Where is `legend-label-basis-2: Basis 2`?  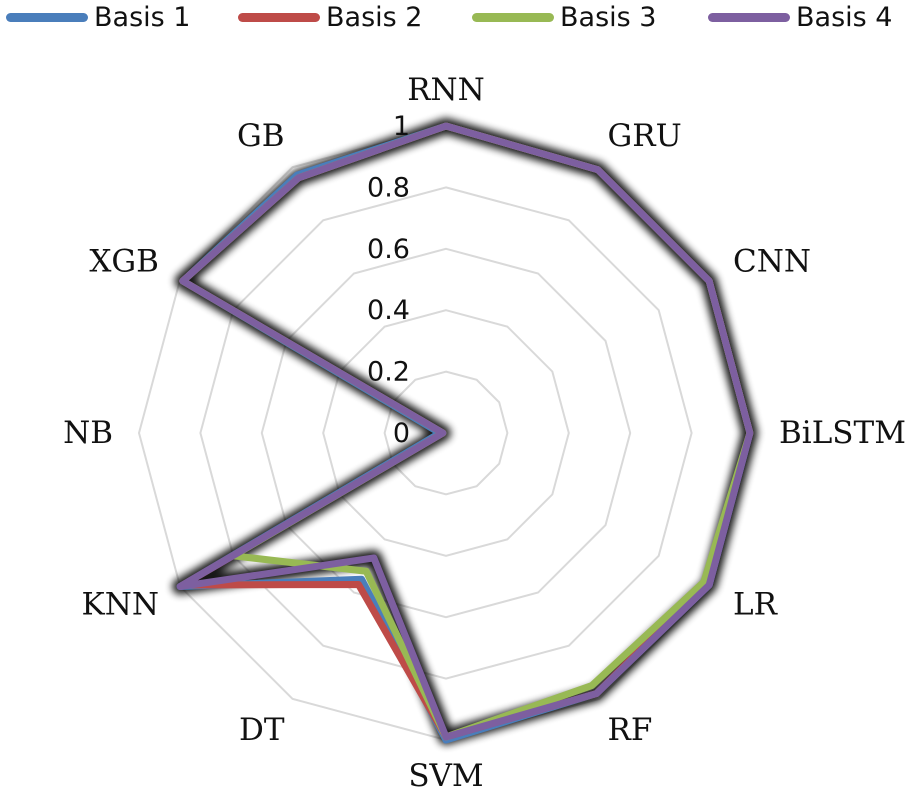
legend-label-basis-2: Basis 2 is located at coordinates (374, 17).